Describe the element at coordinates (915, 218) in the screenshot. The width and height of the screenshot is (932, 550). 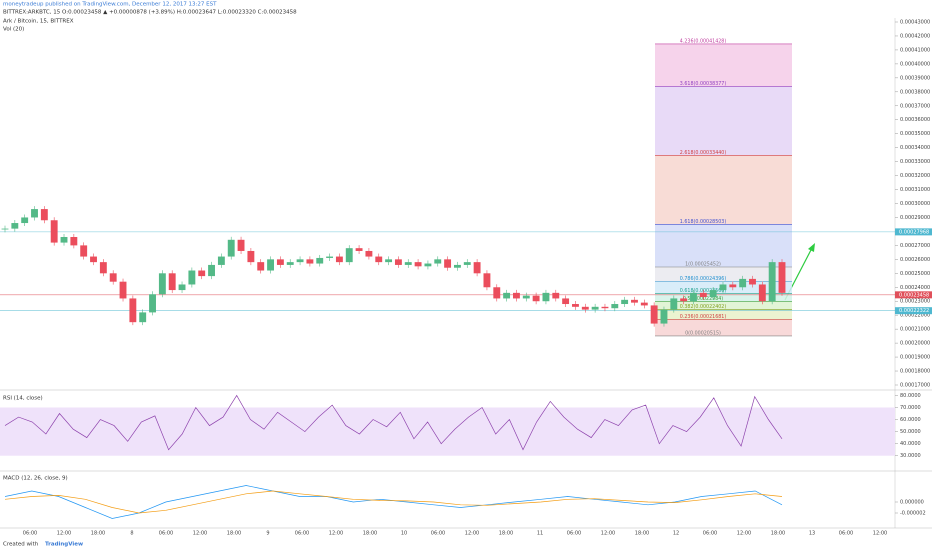
I see `price-tick-label: 0.00029000` at that location.